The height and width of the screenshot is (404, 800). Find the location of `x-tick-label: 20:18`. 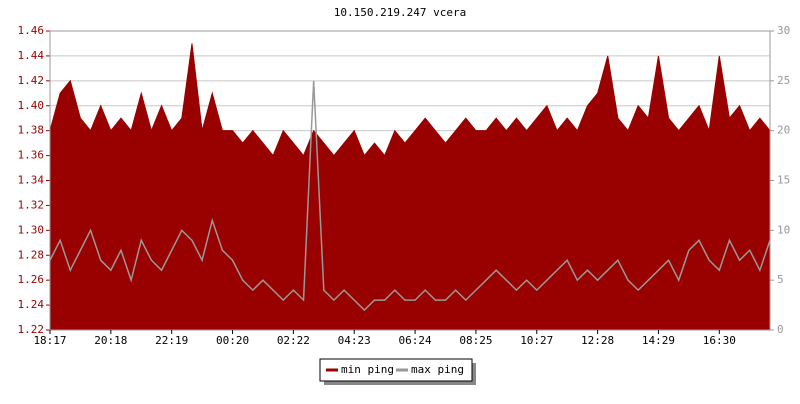

x-tick-label: 20:18 is located at coordinates (110, 340).